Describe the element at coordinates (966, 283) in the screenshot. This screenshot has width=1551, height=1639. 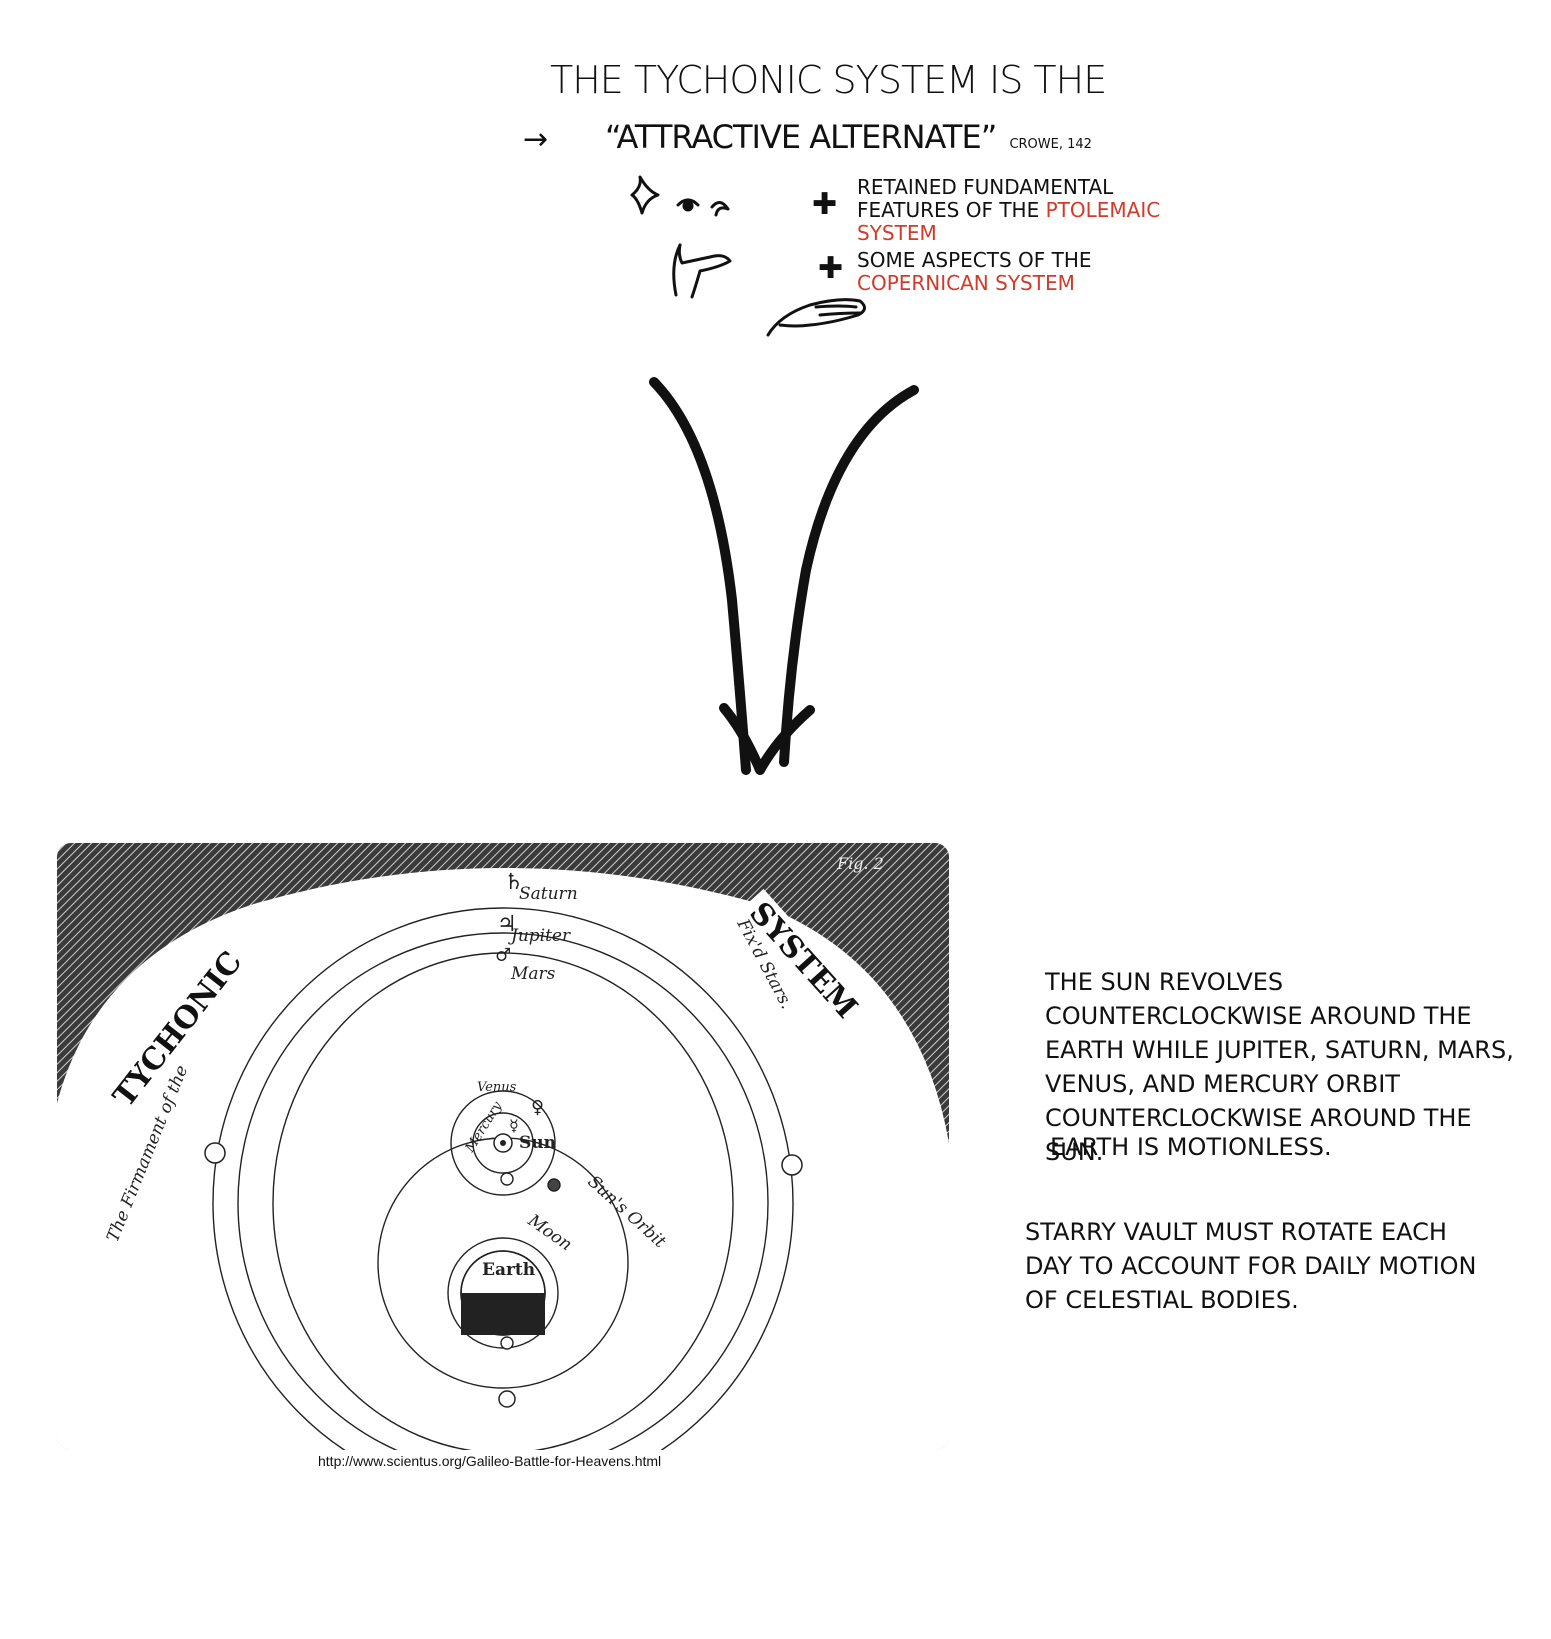
I see `feature-2-highlight: Copernican system` at that location.